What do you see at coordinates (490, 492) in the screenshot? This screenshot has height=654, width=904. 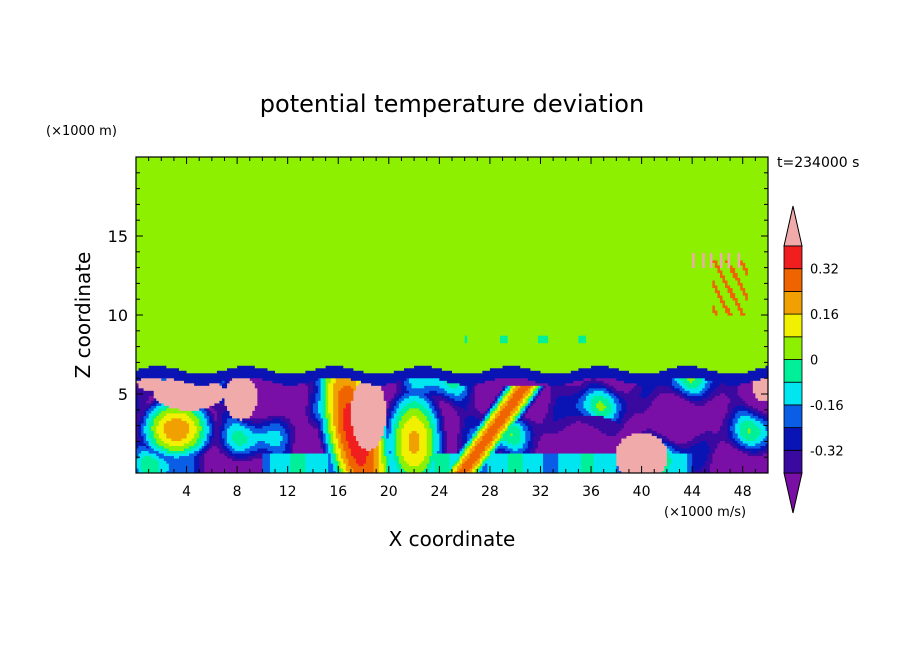 I see `x-tick-label: 28` at bounding box center [490, 492].